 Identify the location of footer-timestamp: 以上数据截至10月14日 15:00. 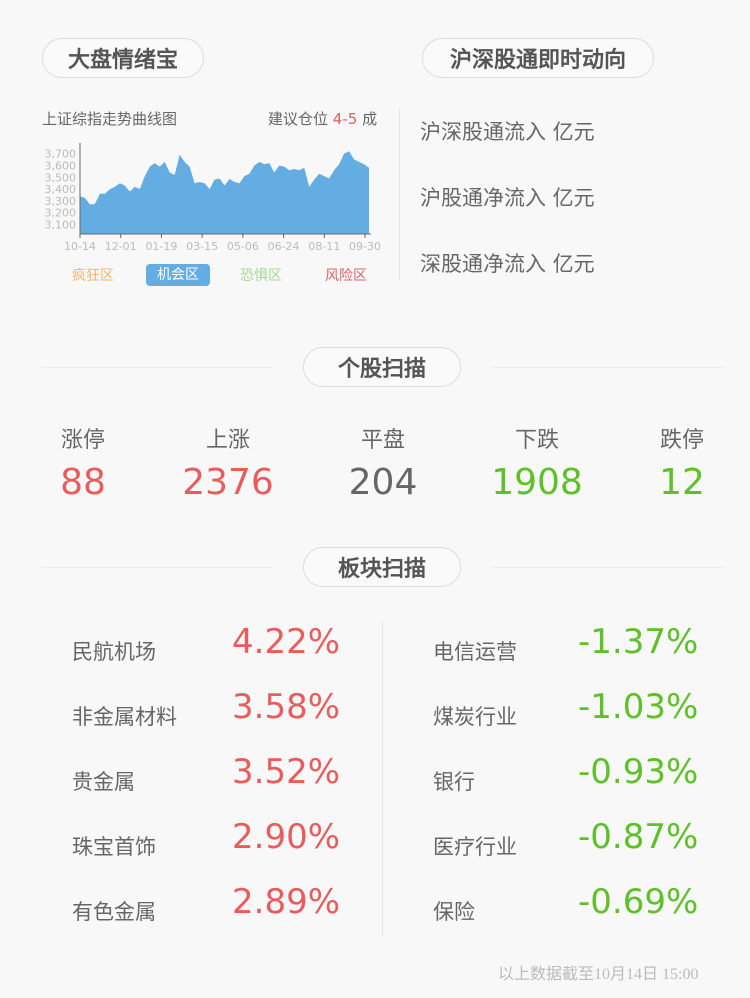
(598, 974).